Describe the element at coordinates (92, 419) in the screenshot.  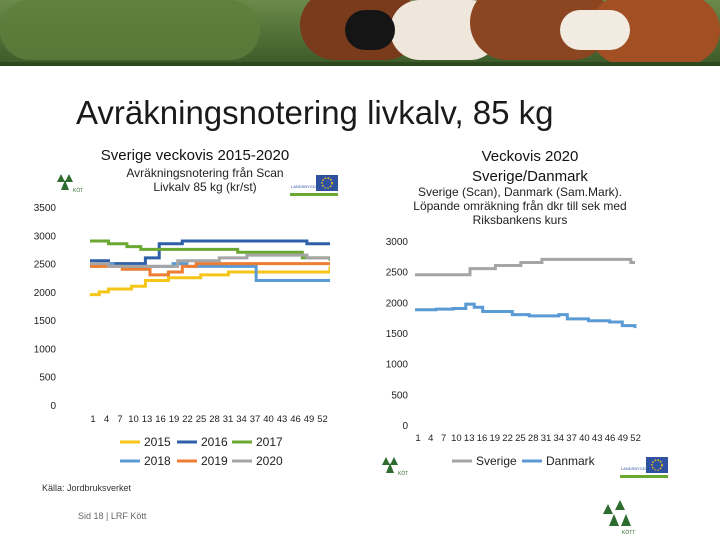
I see `left-chart-x-tick-label: 1` at that location.